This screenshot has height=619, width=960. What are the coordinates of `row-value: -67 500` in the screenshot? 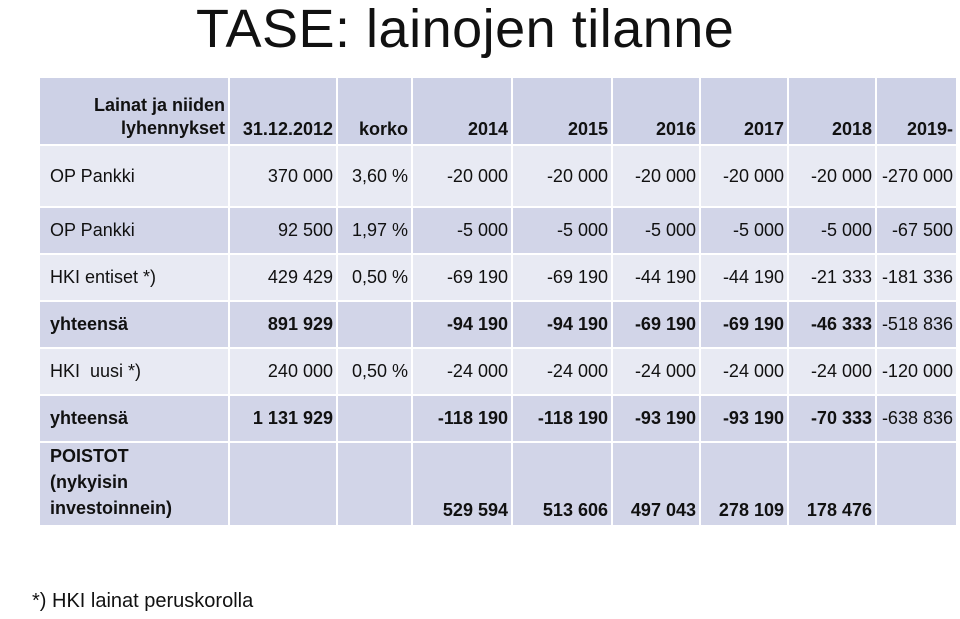 It's located at (917, 231).